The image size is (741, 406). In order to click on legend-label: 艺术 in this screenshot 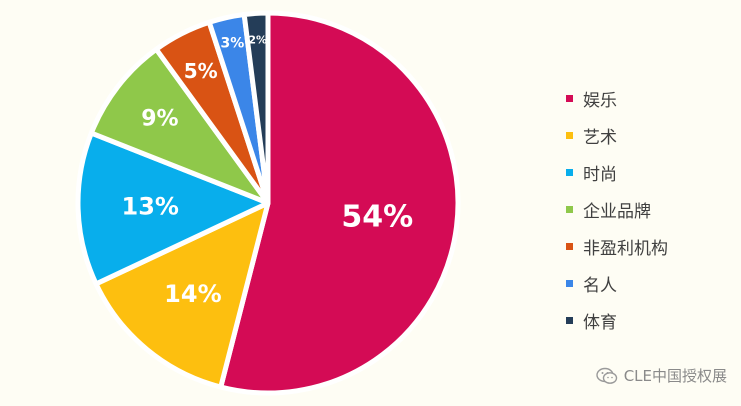, I will do `click(600, 138)`.